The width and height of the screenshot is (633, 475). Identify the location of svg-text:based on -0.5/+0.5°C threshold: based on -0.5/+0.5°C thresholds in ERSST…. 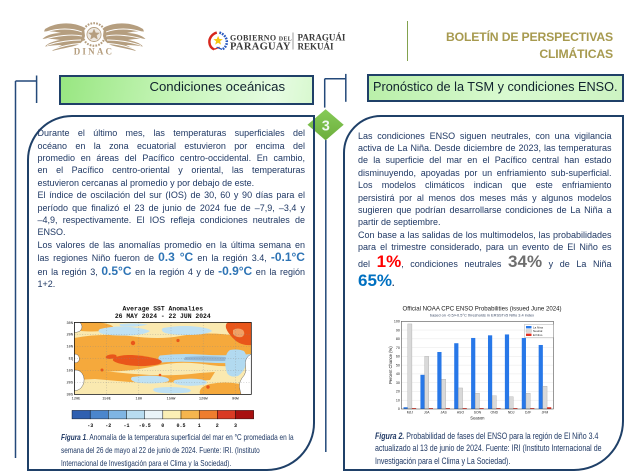
(482, 314).